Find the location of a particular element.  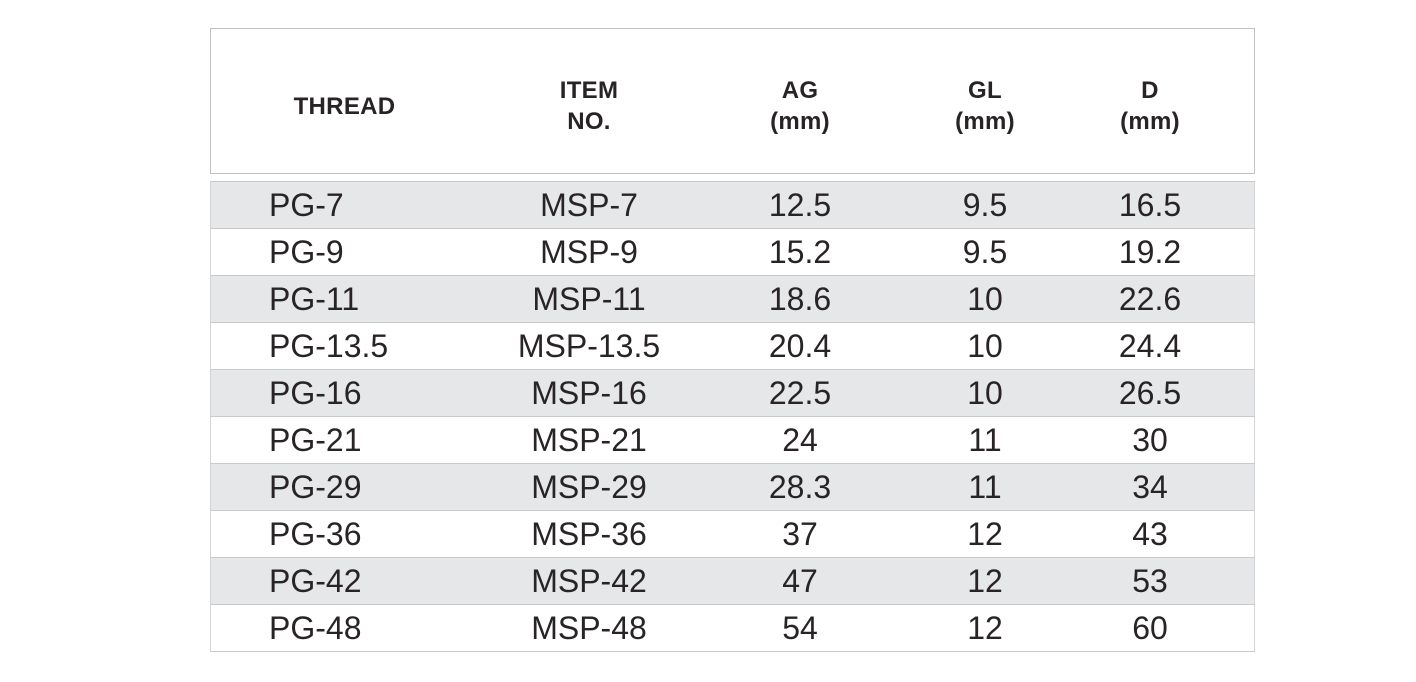

cell-d: 60 is located at coordinates (1150, 627).